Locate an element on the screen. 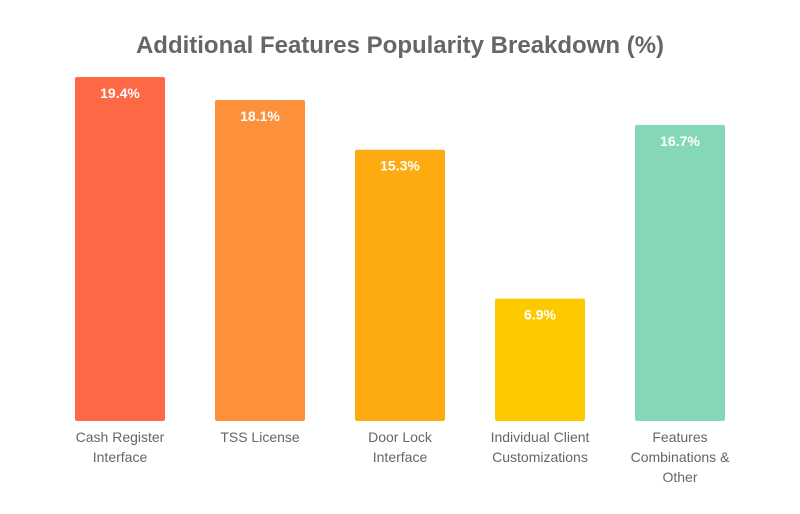 This screenshot has height=514, width=800. data-label: 18.1% is located at coordinates (260, 116).